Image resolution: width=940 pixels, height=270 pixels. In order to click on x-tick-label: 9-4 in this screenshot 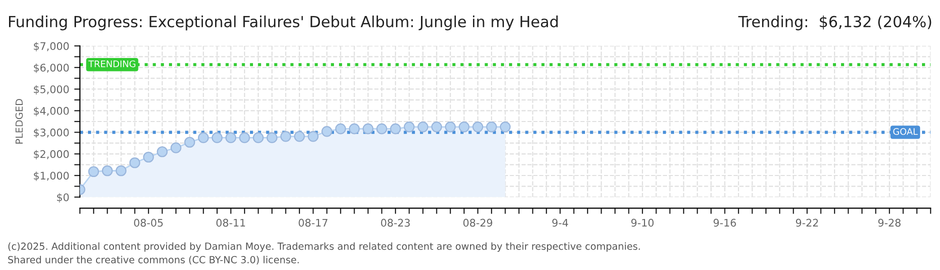, I will do `click(560, 222)`.